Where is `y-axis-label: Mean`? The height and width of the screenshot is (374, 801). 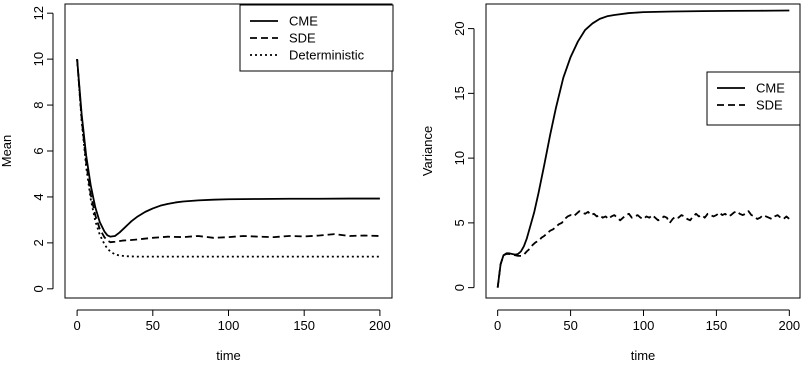 y-axis-label: Mean is located at coordinates (7, 151).